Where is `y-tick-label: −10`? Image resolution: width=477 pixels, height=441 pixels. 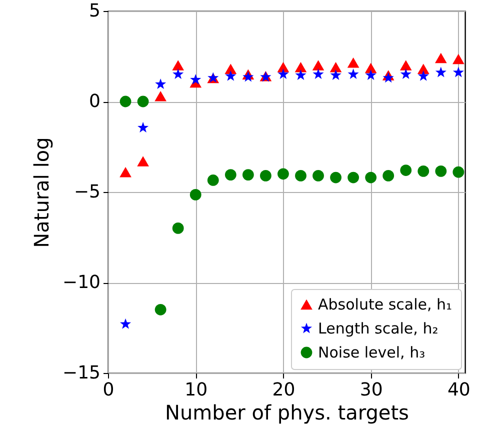 y-tick-label: −10 is located at coordinates (81, 282).